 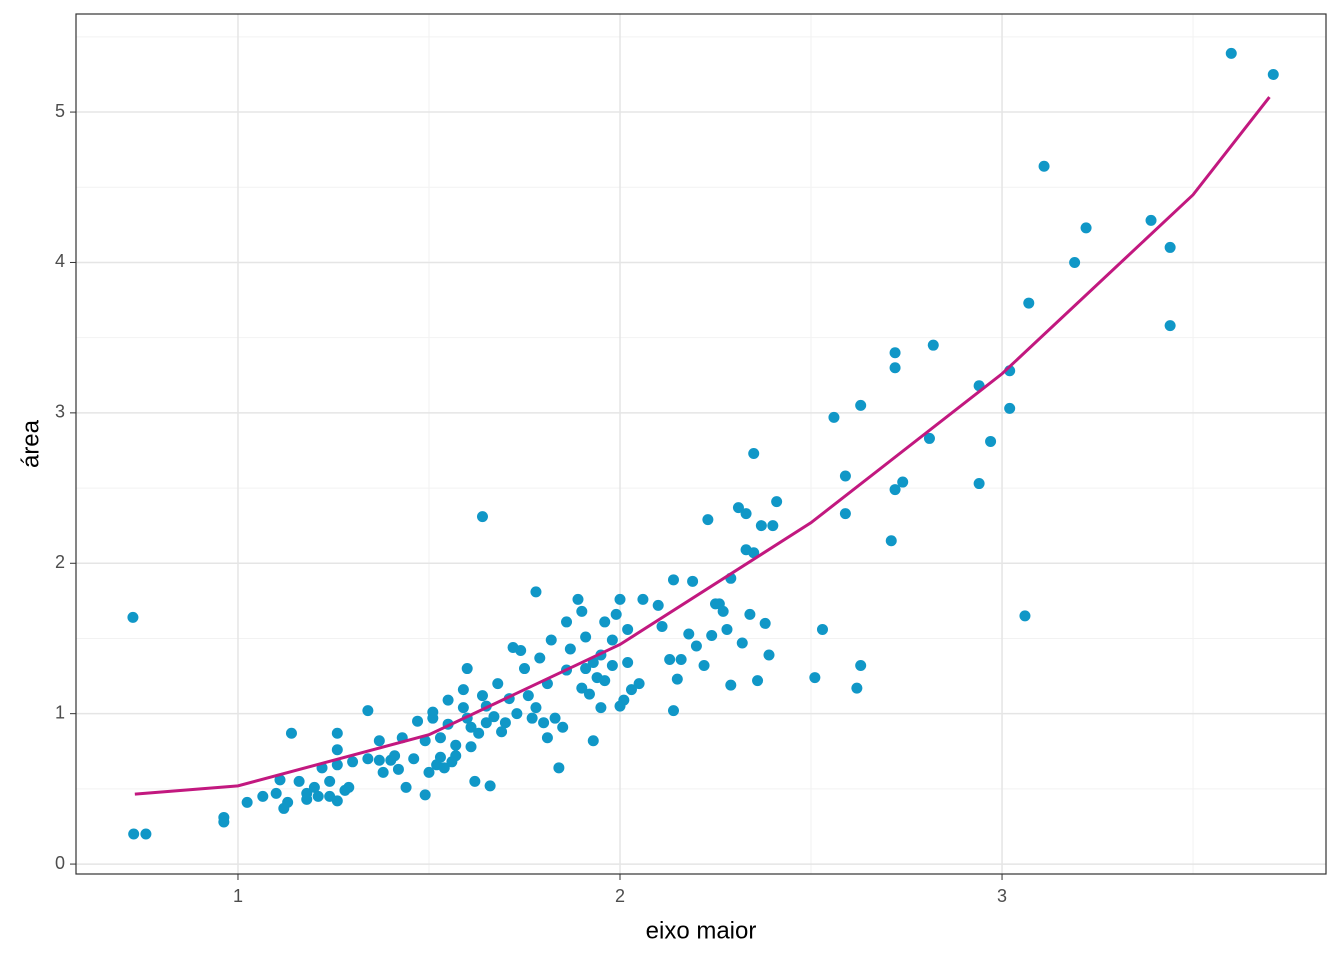 What do you see at coordinates (60, 111) in the screenshot?
I see `y-tick-label: 5` at bounding box center [60, 111].